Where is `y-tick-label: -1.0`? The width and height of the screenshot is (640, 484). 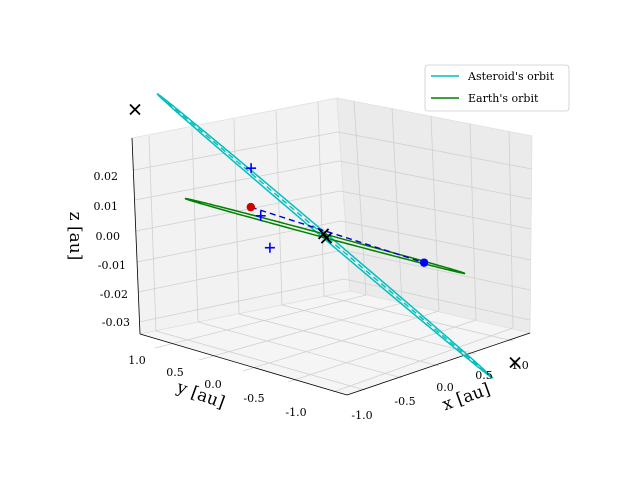 y-tick-label: -1.0 is located at coordinates (295, 412).